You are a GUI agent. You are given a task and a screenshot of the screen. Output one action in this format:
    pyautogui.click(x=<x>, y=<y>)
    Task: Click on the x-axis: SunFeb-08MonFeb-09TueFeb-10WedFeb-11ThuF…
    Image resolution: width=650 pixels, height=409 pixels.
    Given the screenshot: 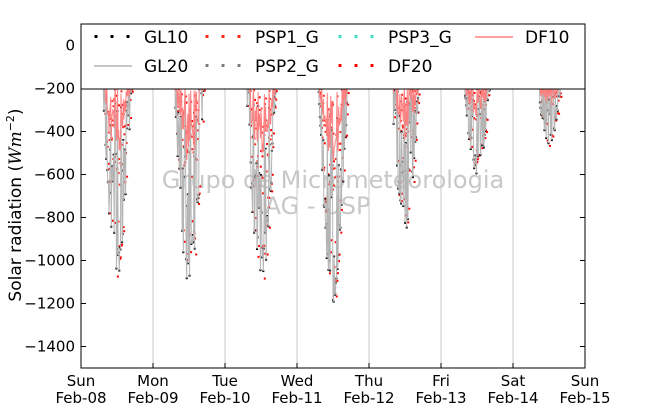 What is the action you would take?
    pyautogui.click(x=333, y=385)
    